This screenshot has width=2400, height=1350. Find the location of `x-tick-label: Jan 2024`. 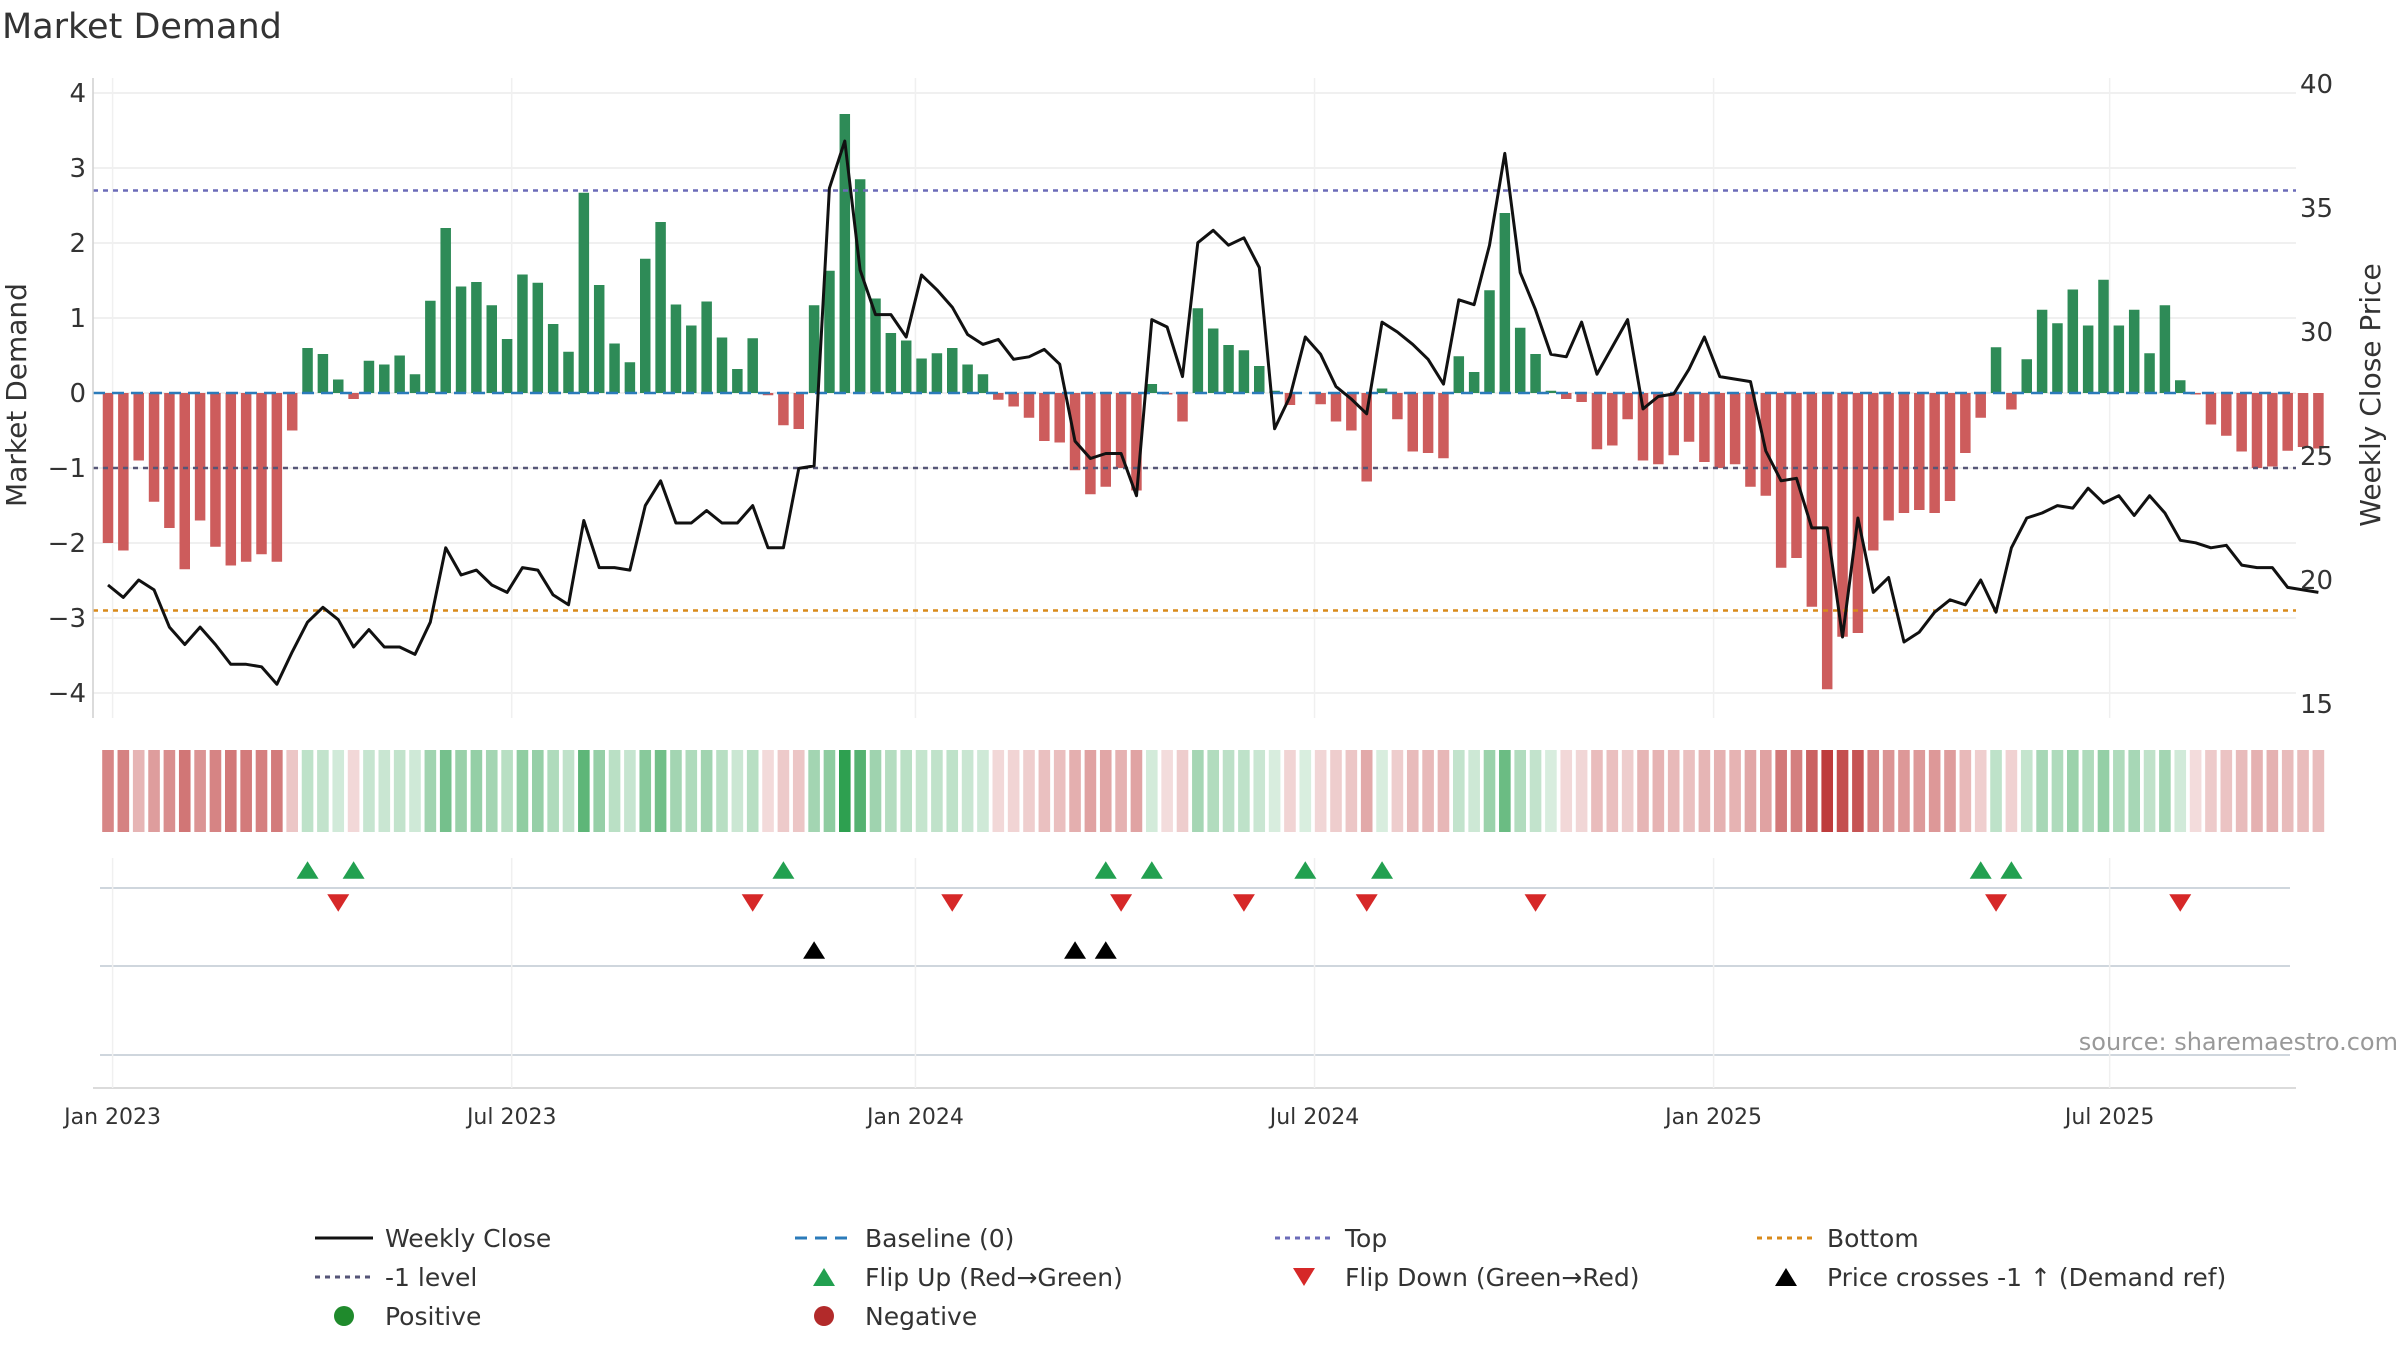

x-tick-label: Jan 2024 is located at coordinates (914, 1117).